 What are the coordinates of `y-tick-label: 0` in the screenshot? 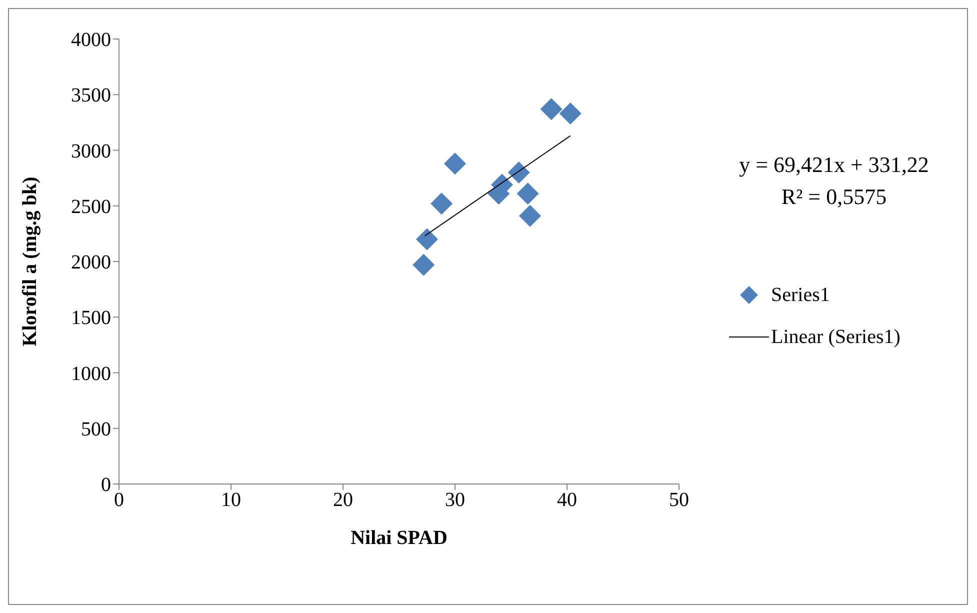 It's located at (106, 485).